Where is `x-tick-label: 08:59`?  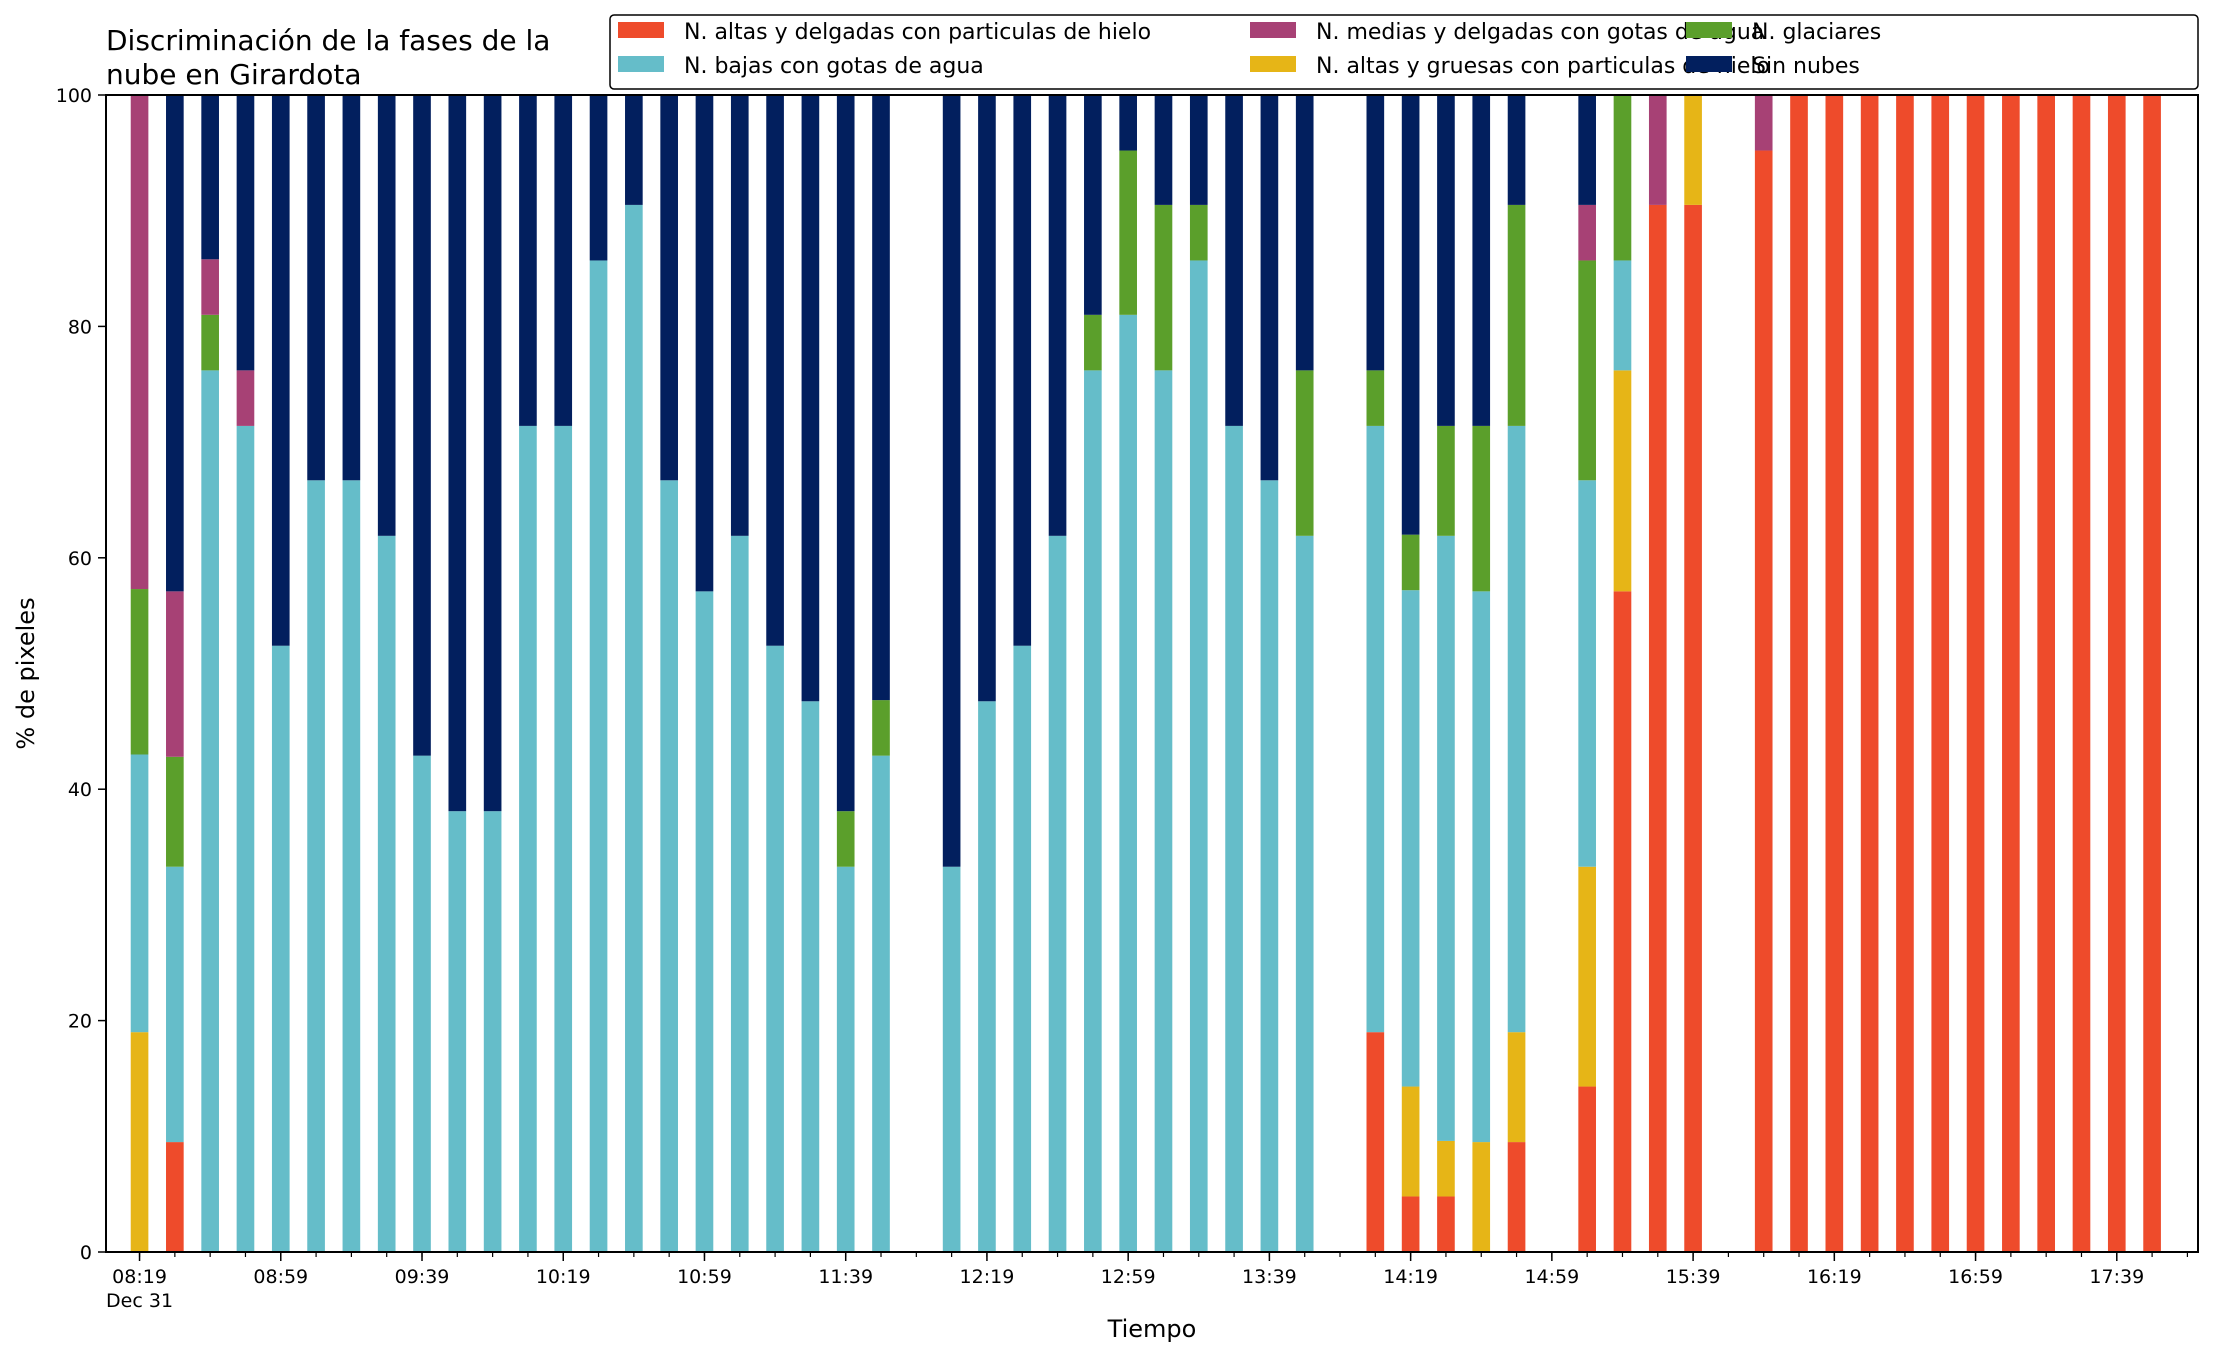
x-tick-label: 08:59 is located at coordinates (280, 1277).